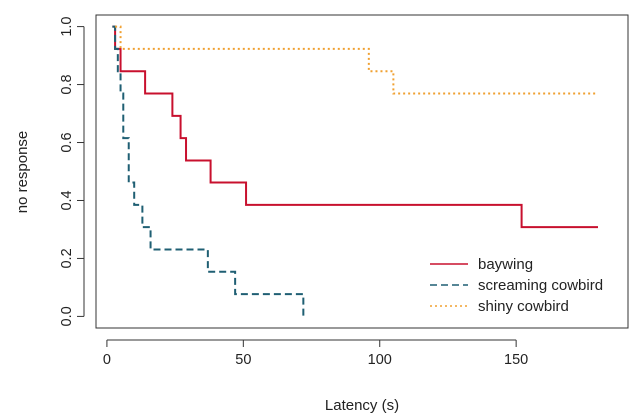  I want to click on y-tick-label: 0.4, so click(67, 200).